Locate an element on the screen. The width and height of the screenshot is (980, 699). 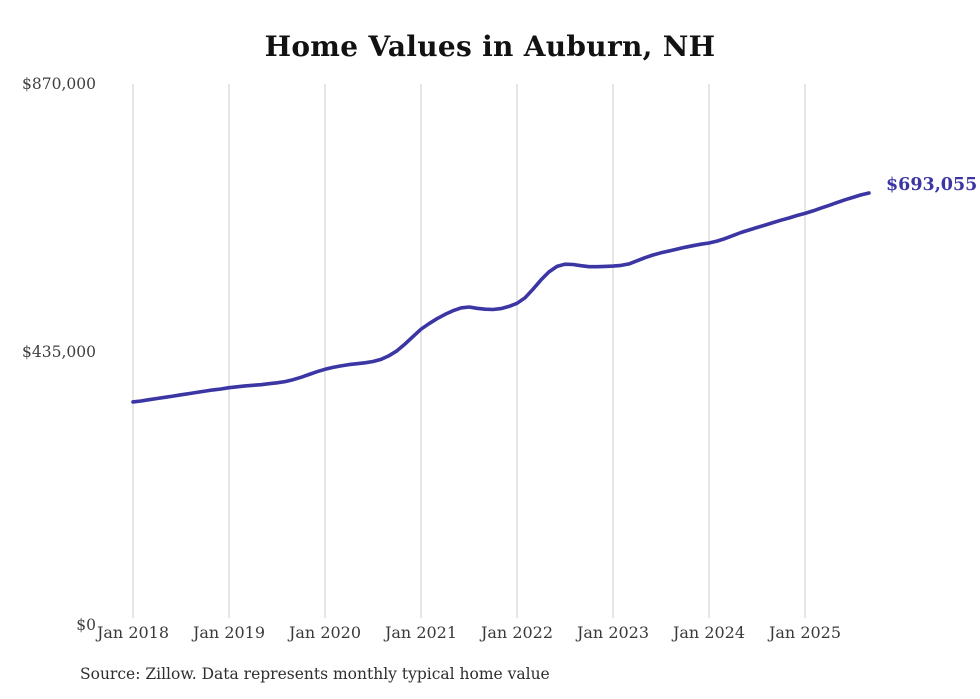
x-tick-label: Jan 2024 is located at coordinates (709, 632).